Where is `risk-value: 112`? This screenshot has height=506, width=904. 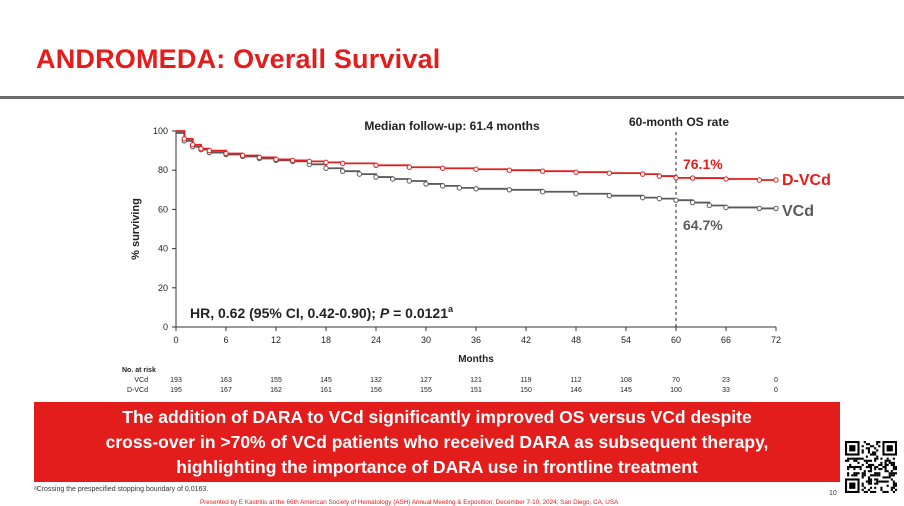
risk-value: 112 is located at coordinates (575, 380).